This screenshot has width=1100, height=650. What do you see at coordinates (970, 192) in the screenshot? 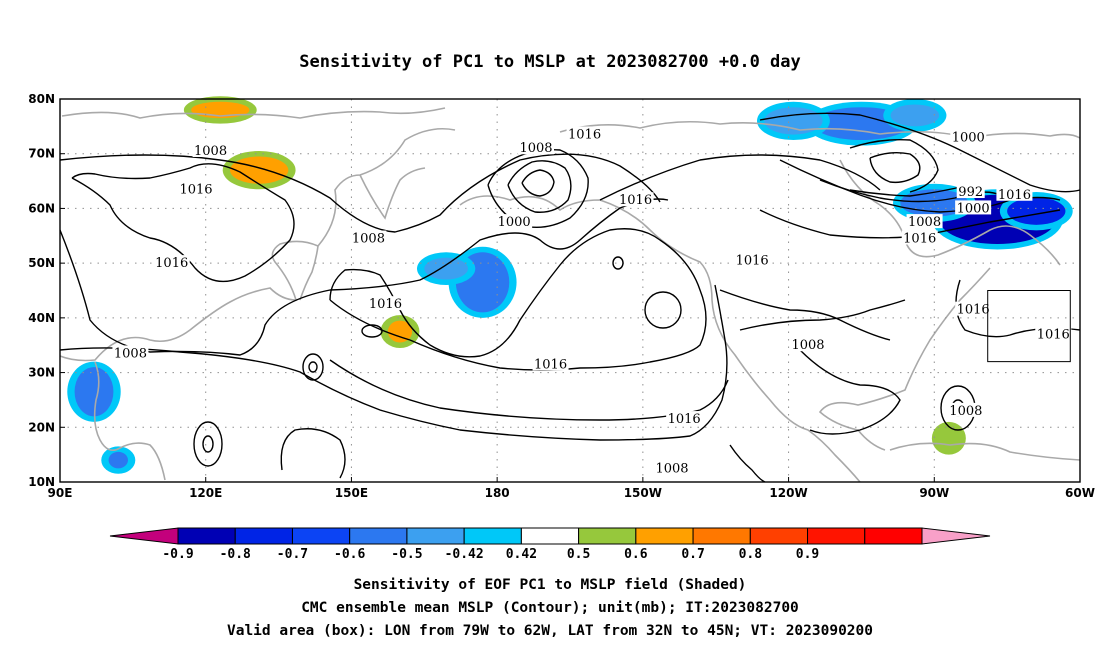
I see `contour-label: 992` at bounding box center [970, 192].